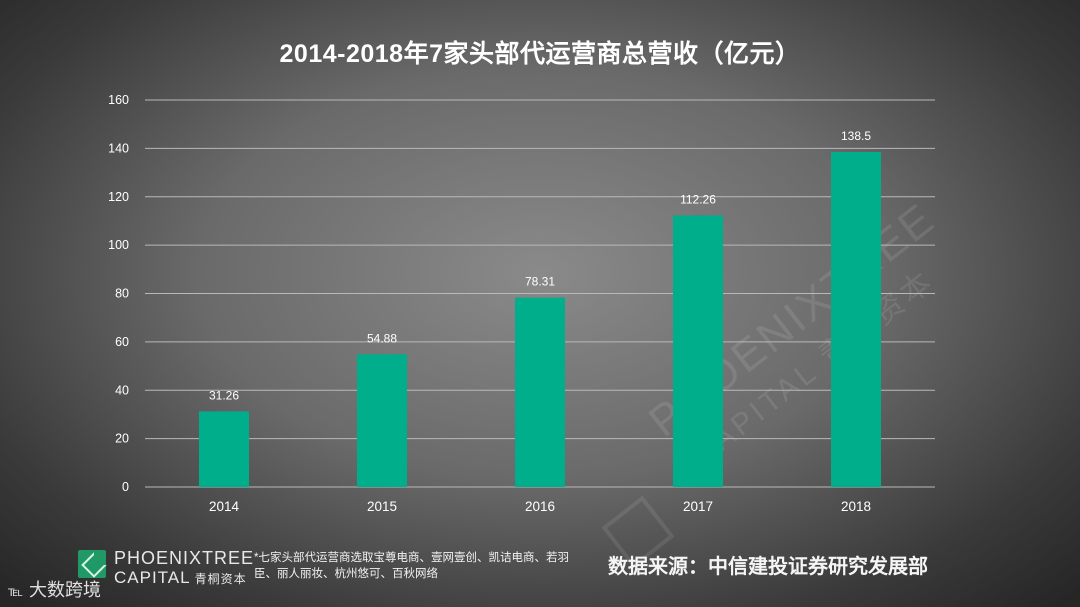 The width and height of the screenshot is (1080, 607). I want to click on data-label: 138.5, so click(856, 136).